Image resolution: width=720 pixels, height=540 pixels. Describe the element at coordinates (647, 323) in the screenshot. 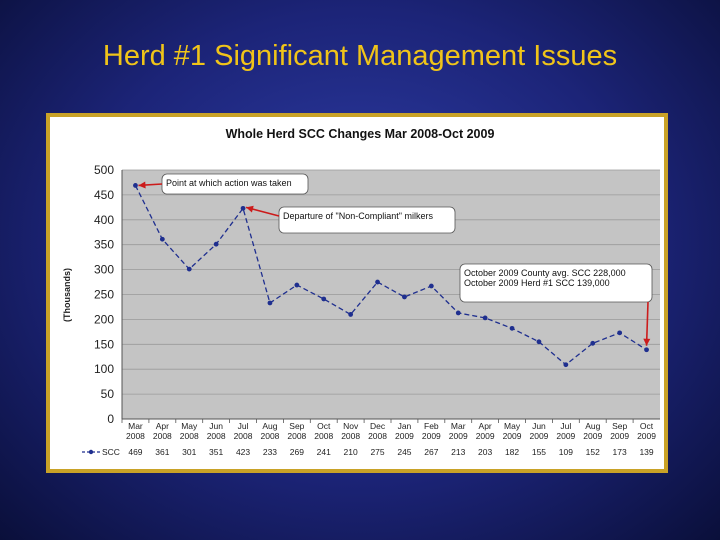

I see `callout-october-arrow-shaft` at that location.